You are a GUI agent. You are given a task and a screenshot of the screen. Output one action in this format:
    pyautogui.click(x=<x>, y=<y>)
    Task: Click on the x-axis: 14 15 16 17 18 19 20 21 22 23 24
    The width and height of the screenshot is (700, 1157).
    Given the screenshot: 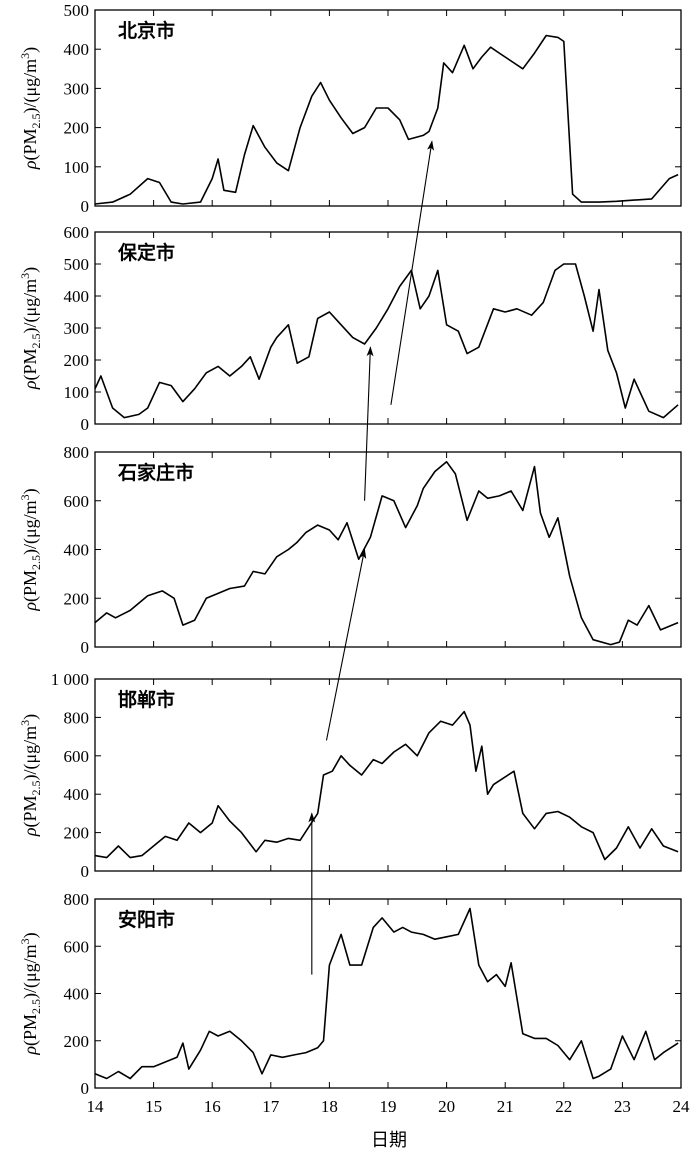 What is the action you would take?
    pyautogui.click(x=389, y=1106)
    